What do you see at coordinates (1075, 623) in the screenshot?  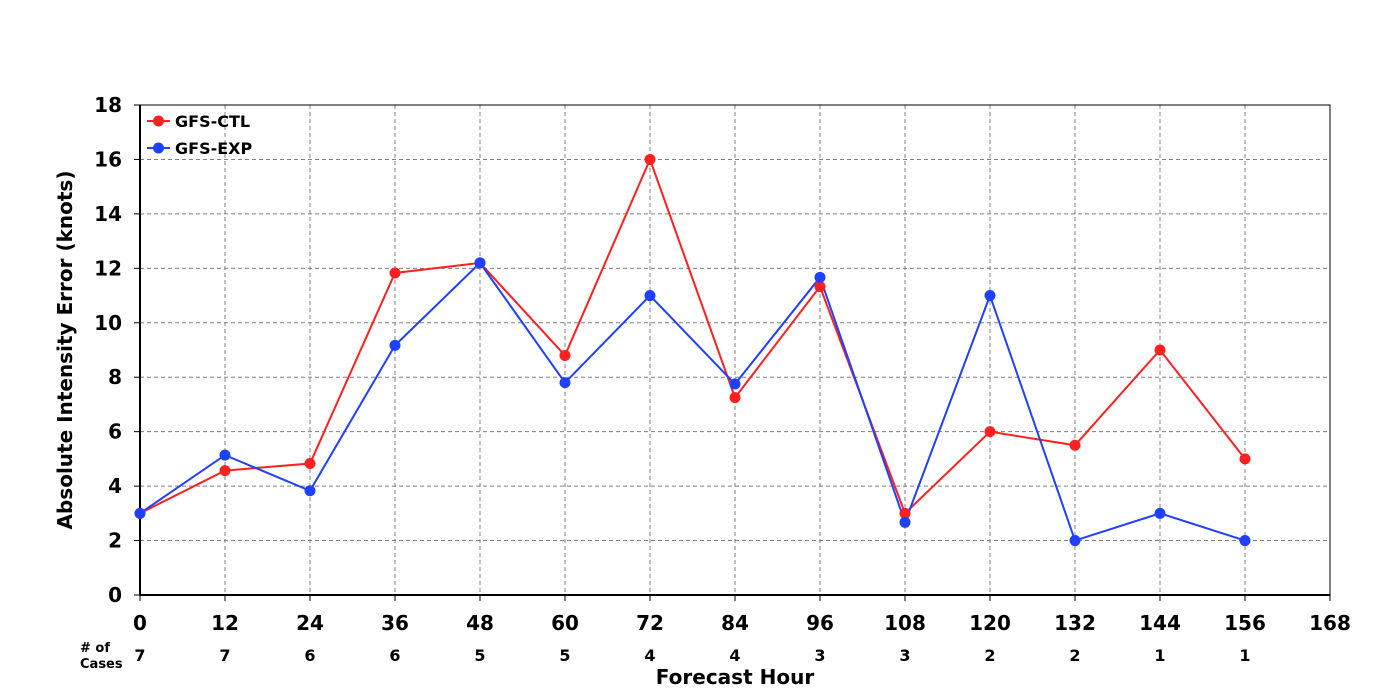 I see `x-tick-label: 132` at bounding box center [1075, 623].